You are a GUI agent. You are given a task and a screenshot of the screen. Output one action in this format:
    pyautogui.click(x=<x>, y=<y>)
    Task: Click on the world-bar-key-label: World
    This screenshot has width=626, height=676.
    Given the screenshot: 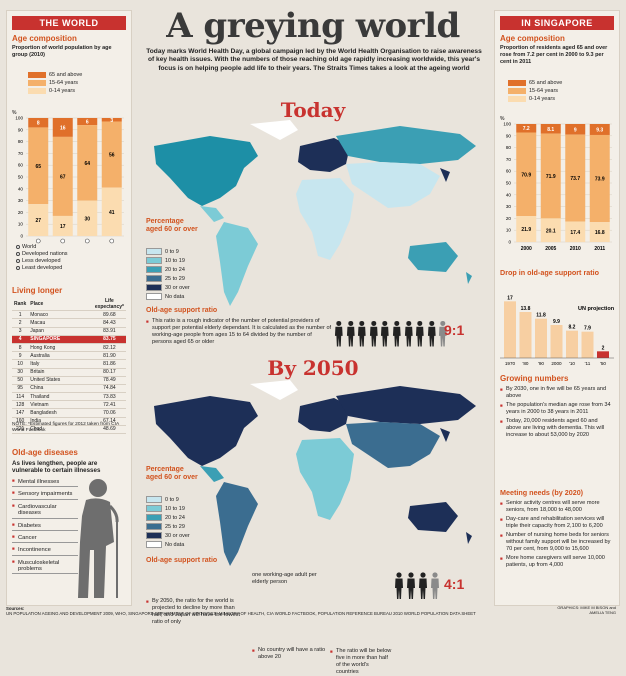 What is the action you would take?
    pyautogui.click(x=29, y=247)
    